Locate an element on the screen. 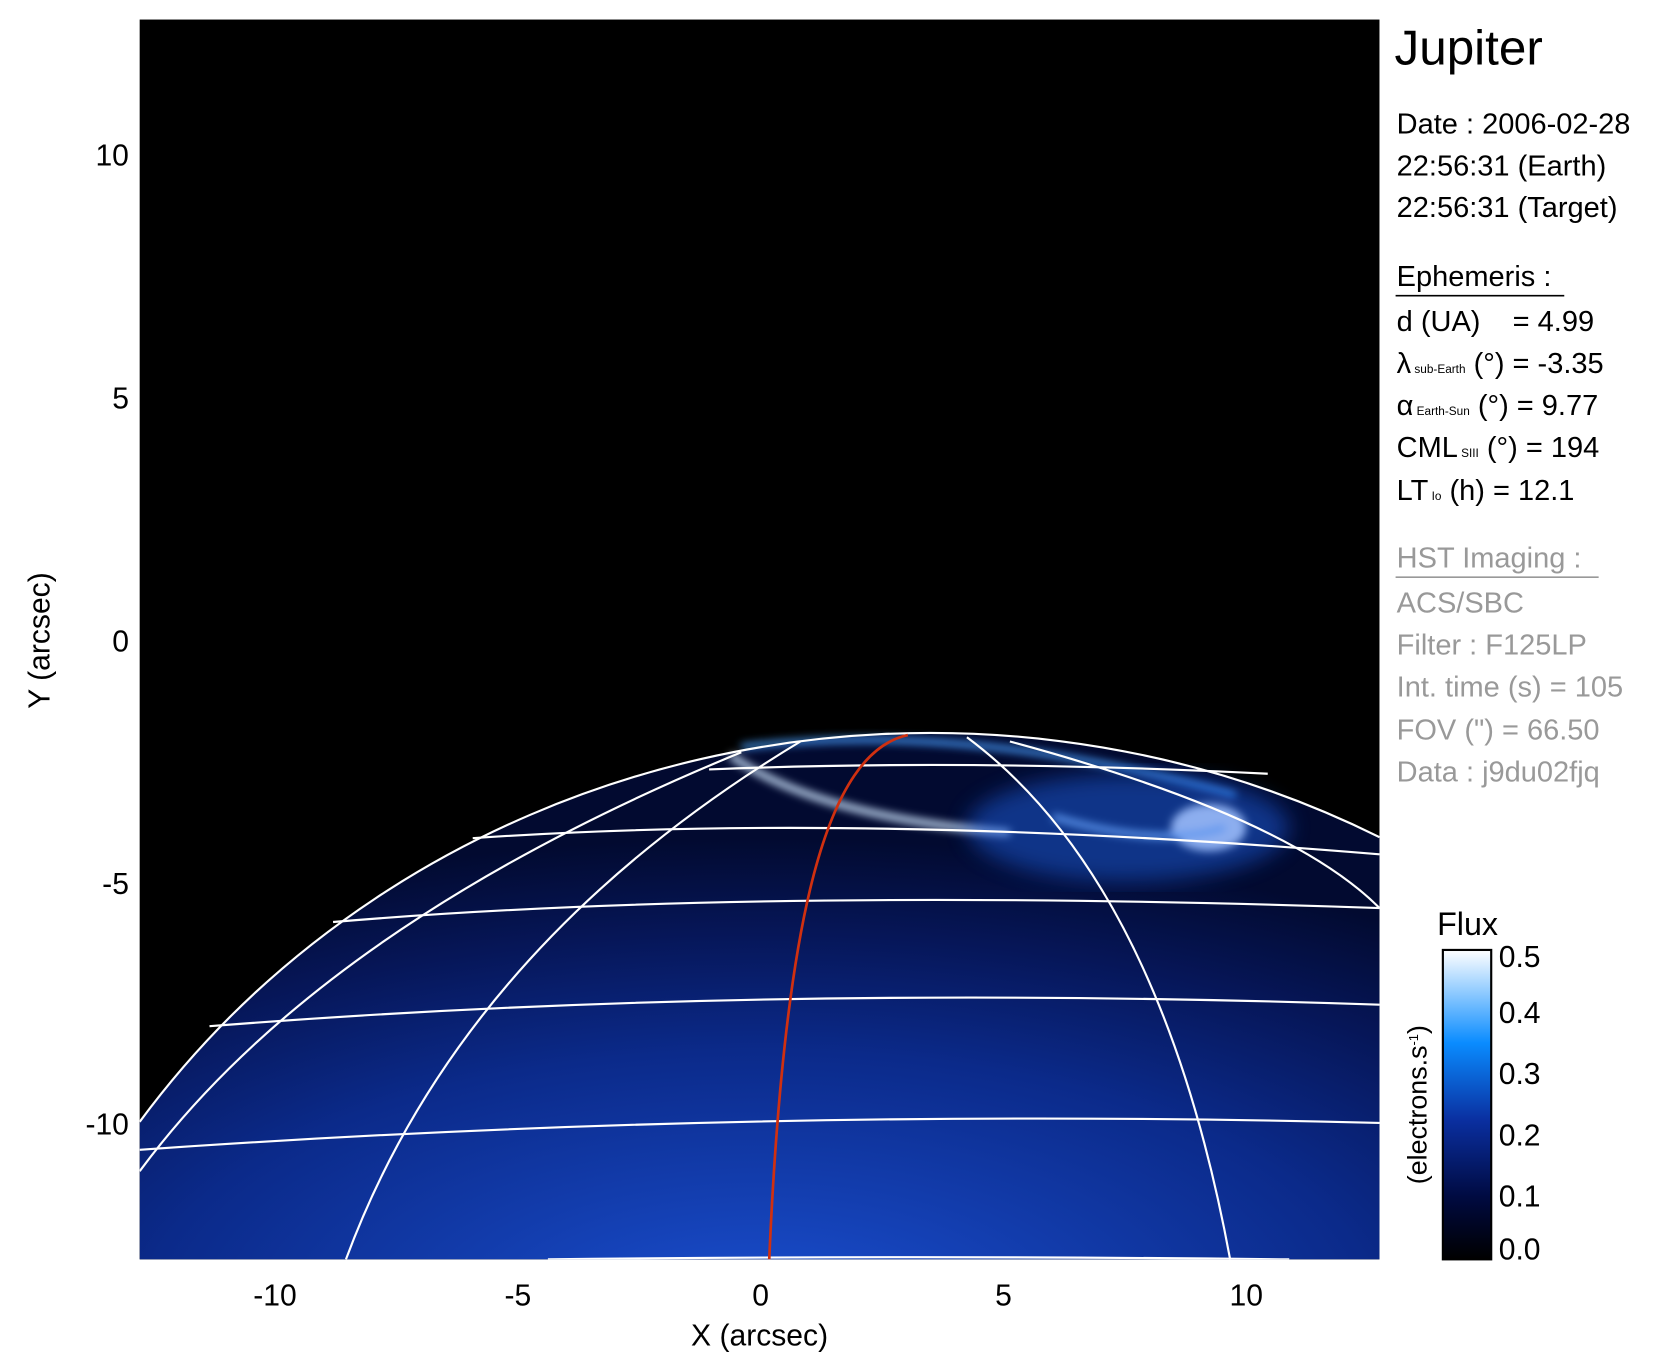 The width and height of the screenshot is (1676, 1367). colorbar-tick-label: 0.1 is located at coordinates (1520, 1197).